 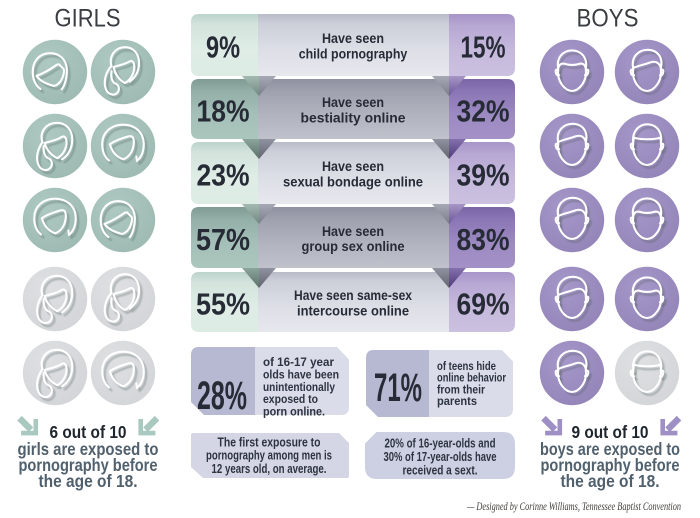 What do you see at coordinates (269, 443) in the screenshot?
I see `svg-text: The first exposure to` at bounding box center [269, 443].